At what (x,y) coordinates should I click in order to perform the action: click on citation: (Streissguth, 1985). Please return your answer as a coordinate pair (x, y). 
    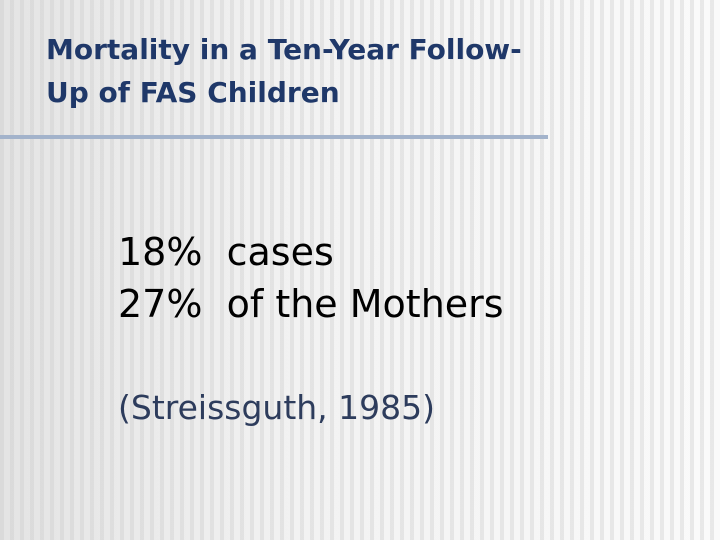
    Looking at the image, I should click on (277, 407).